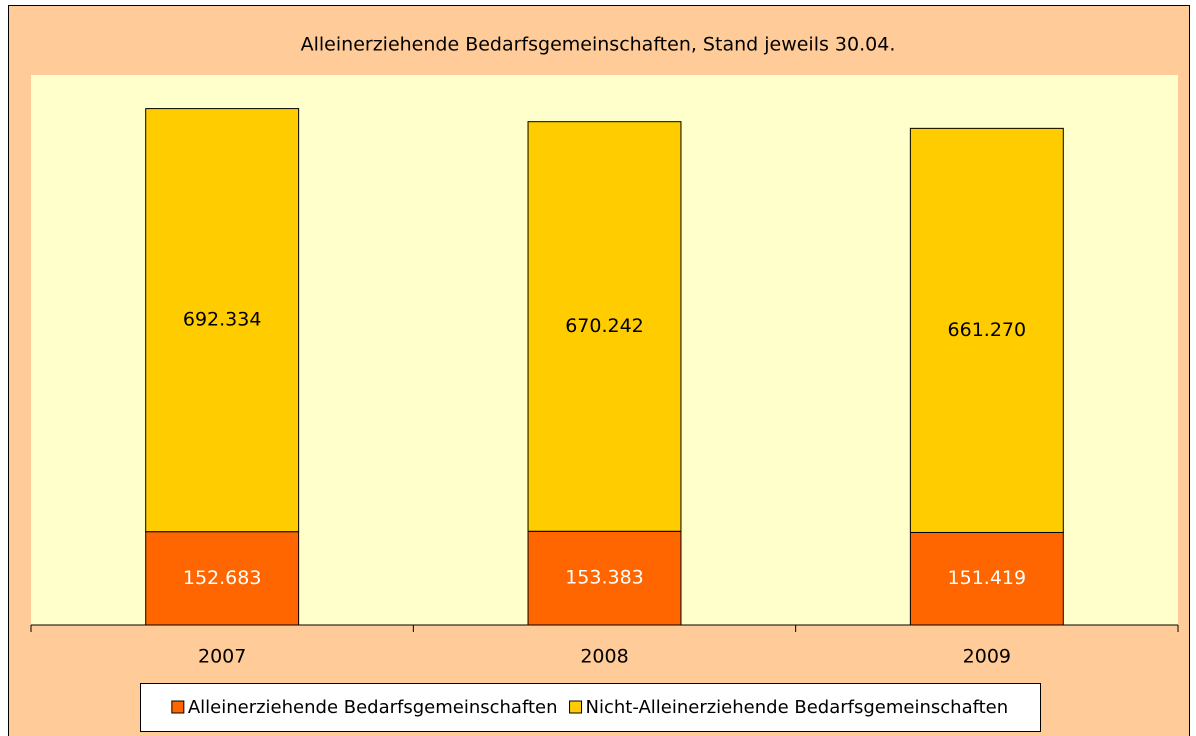 Image resolution: width=1196 pixels, height=736 pixels. I want to click on data-label: 661.270, so click(987, 330).